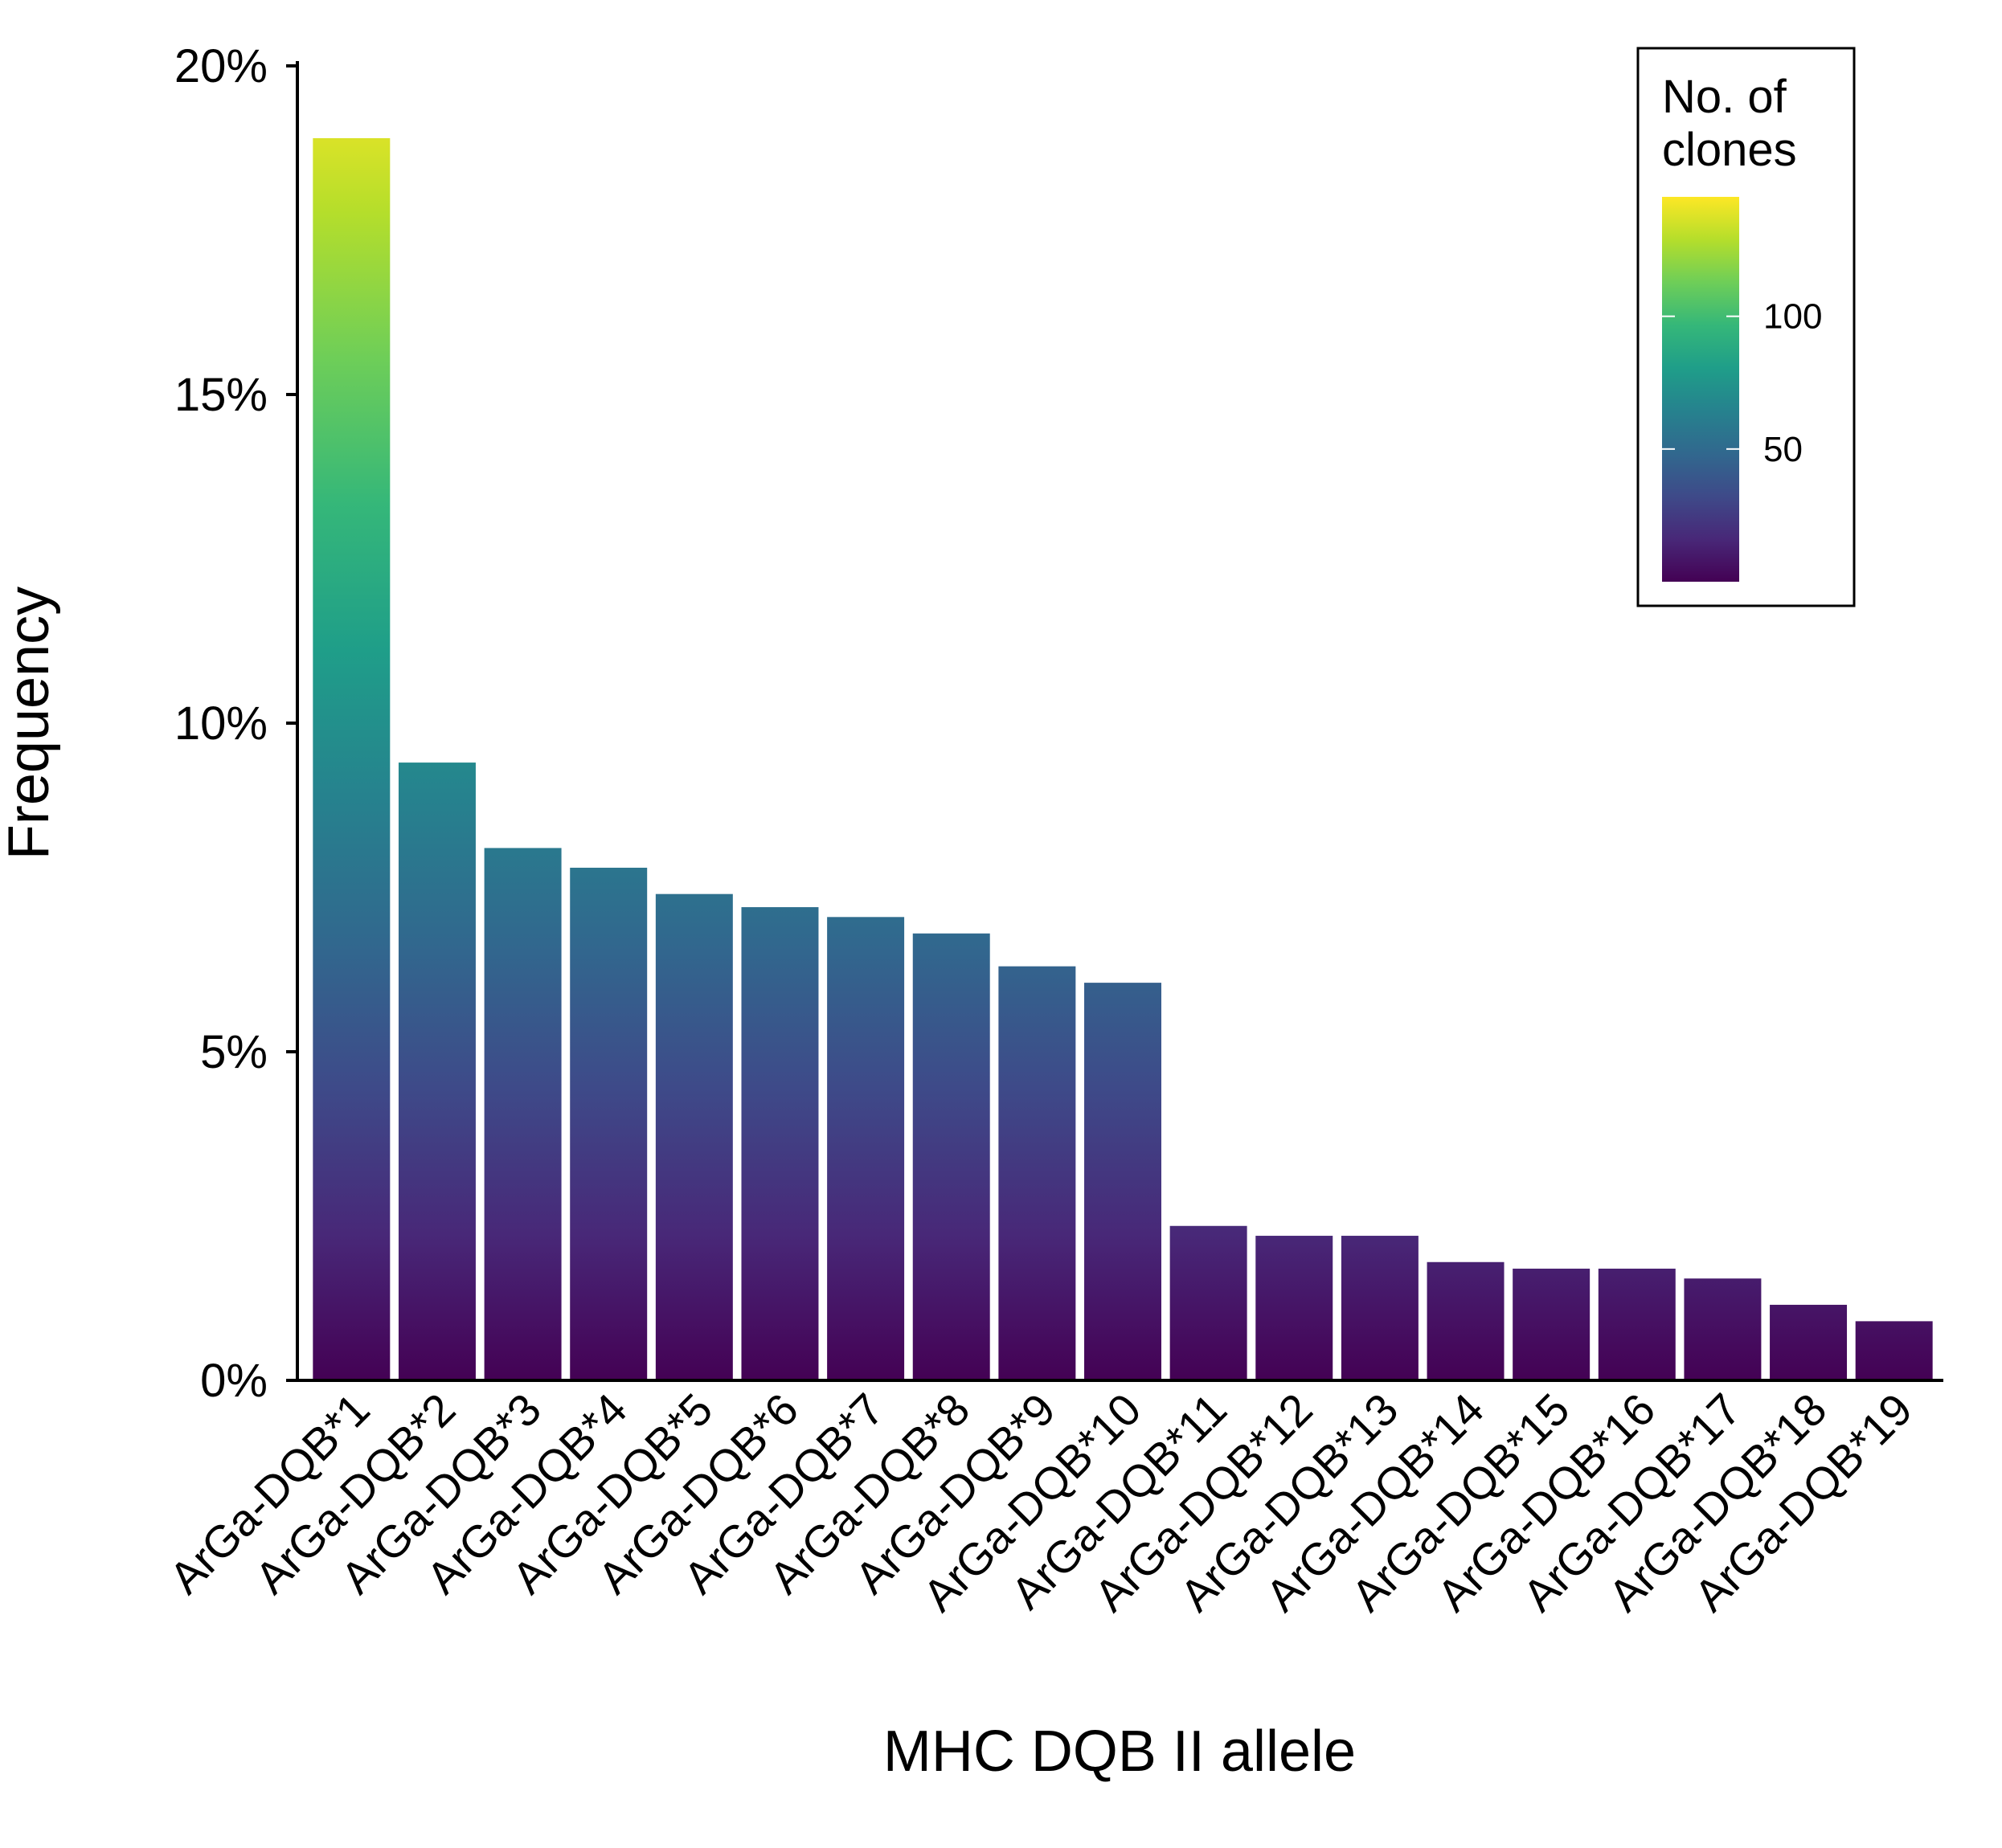 This screenshot has width=2002, height=1848. Describe the element at coordinates (1119, 1752) in the screenshot. I see `x-axis-title: MHC DQB II allele` at that location.